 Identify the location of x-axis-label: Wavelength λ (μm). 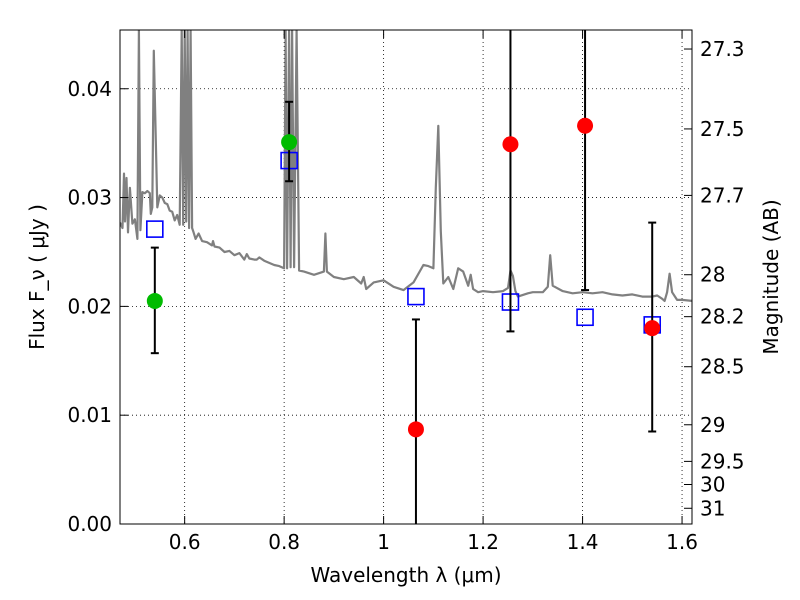
(405, 575).